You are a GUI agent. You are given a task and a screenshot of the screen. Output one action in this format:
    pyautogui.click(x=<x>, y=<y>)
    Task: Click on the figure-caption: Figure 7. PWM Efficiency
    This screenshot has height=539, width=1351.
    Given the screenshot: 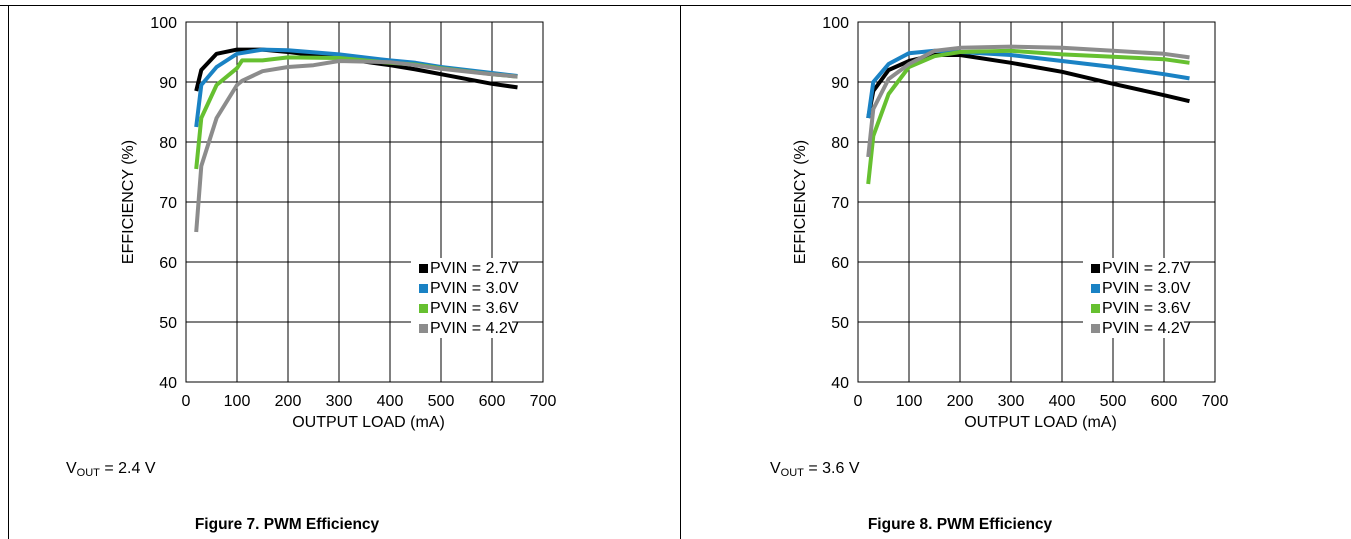 What is the action you would take?
    pyautogui.click(x=287, y=524)
    